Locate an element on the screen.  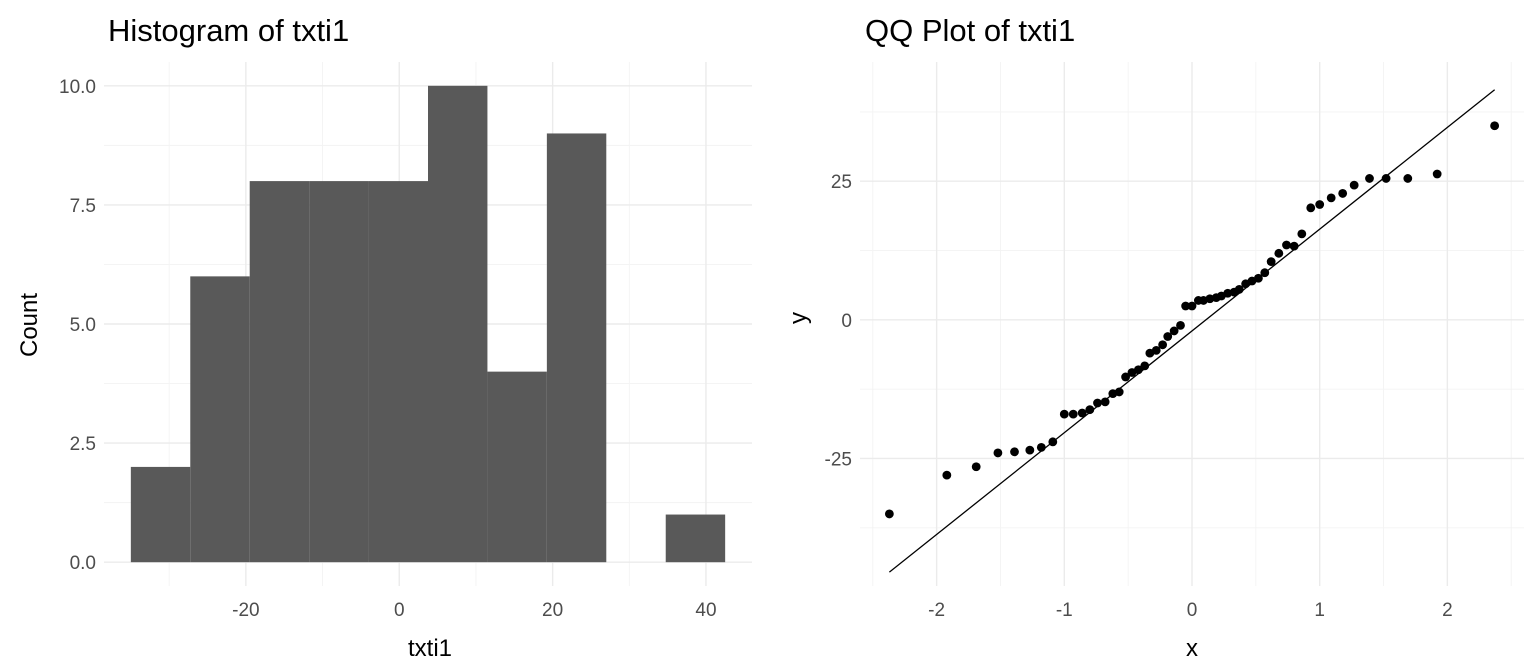
qq-x-tick-label: 0 is located at coordinates (1192, 610).